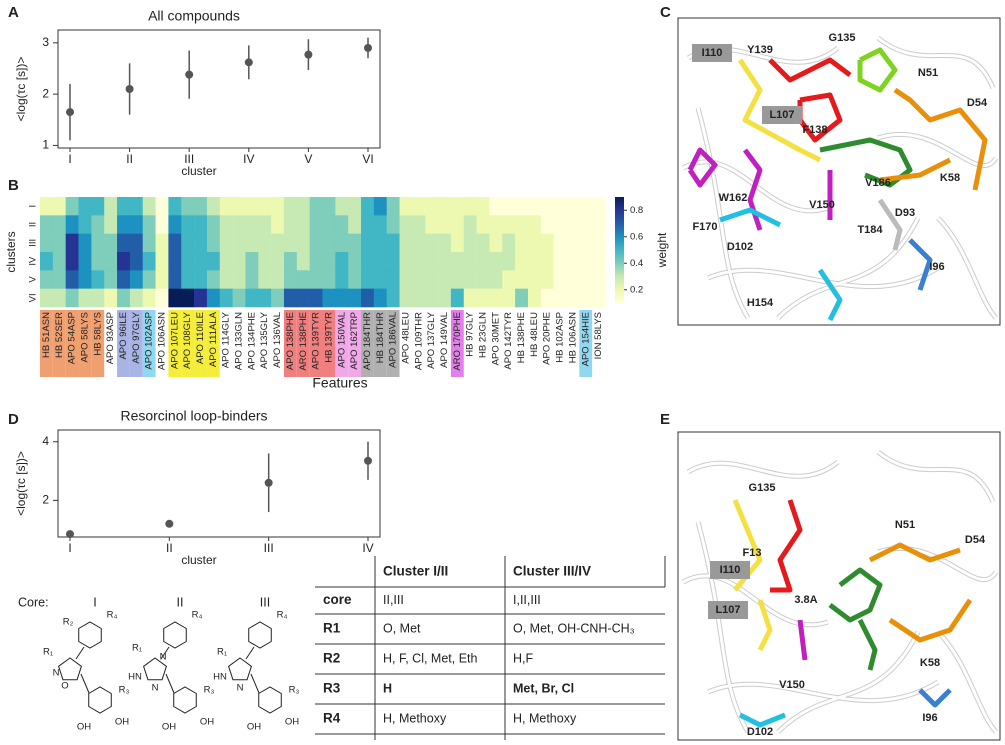 The height and width of the screenshot is (745, 1005). Describe the element at coordinates (220, 677) in the screenshot. I see `atom-label: HN` at that location.